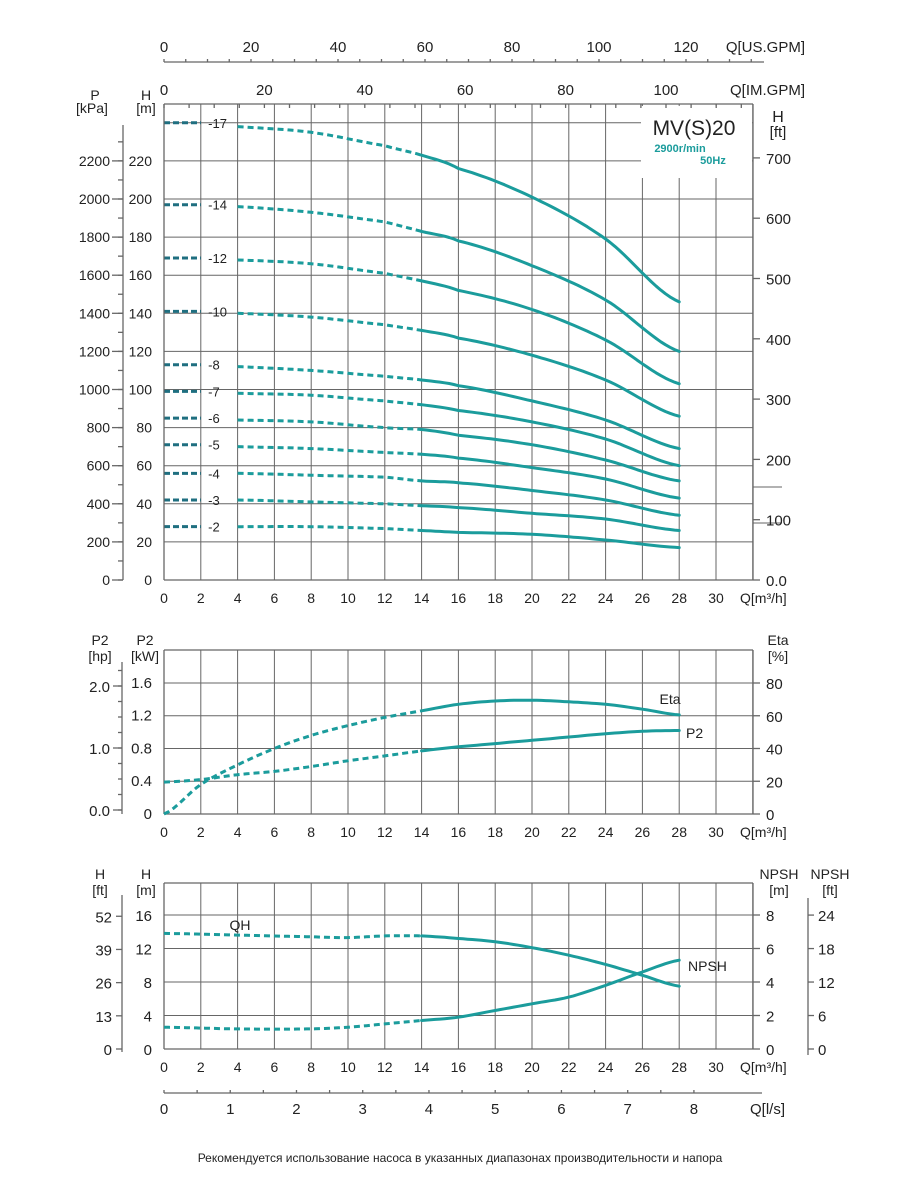  I want to click on ls-tick-label: 7, so click(628, 1109).